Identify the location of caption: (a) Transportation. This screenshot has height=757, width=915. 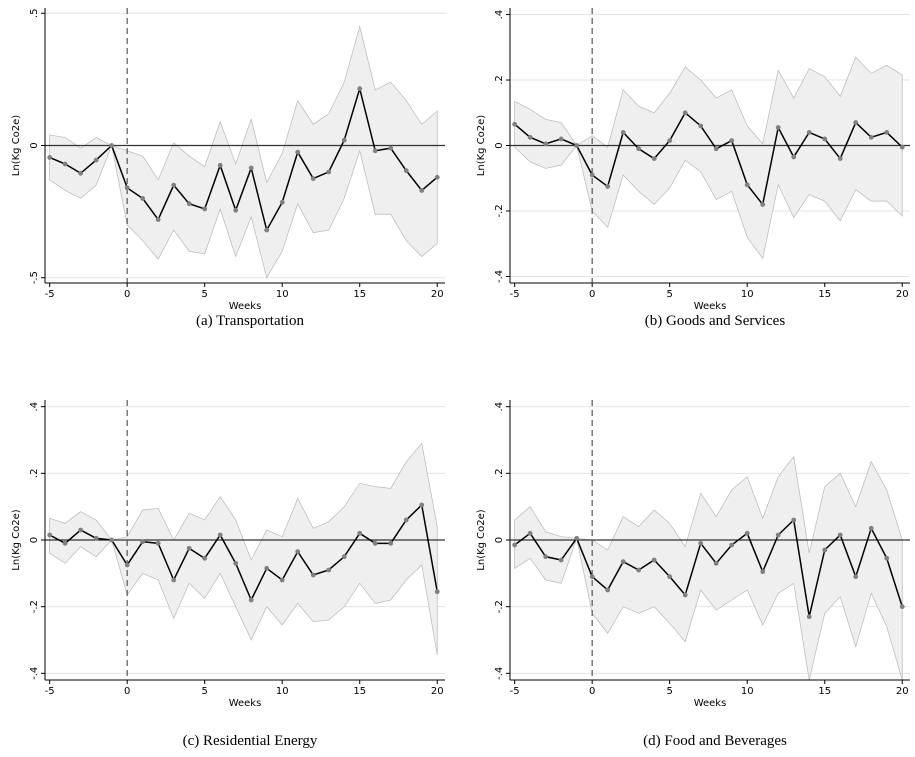
(250, 321).